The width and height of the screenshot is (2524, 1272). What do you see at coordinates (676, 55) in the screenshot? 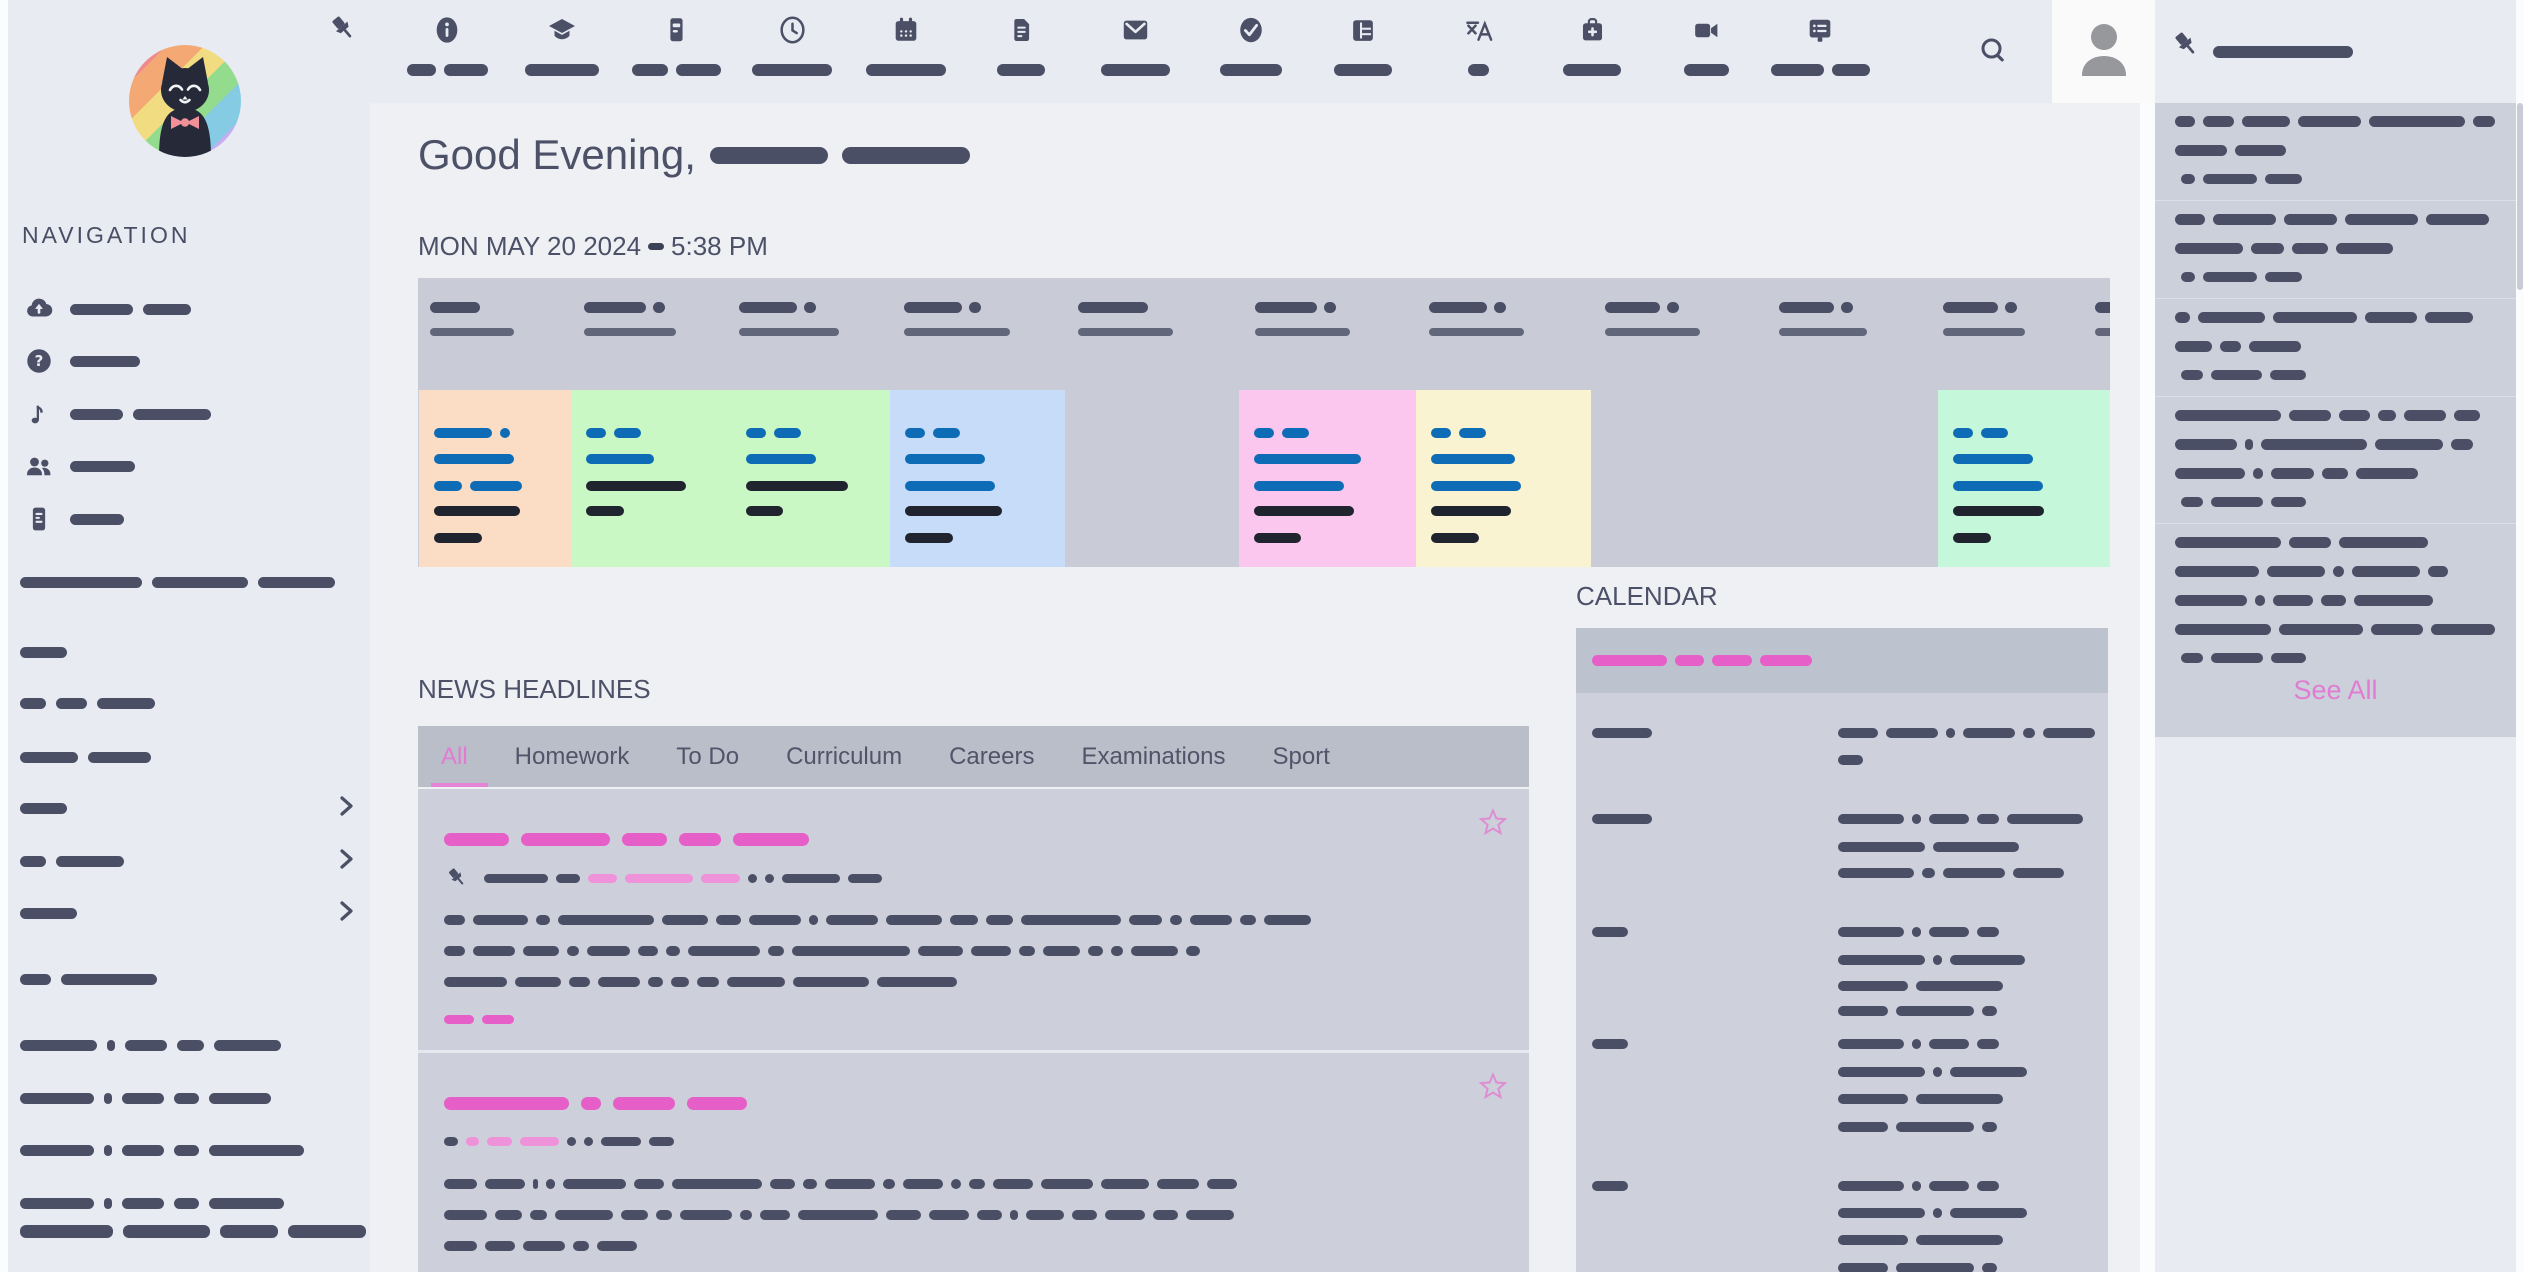
I see `top-nav-item-newsstand` at bounding box center [676, 55].